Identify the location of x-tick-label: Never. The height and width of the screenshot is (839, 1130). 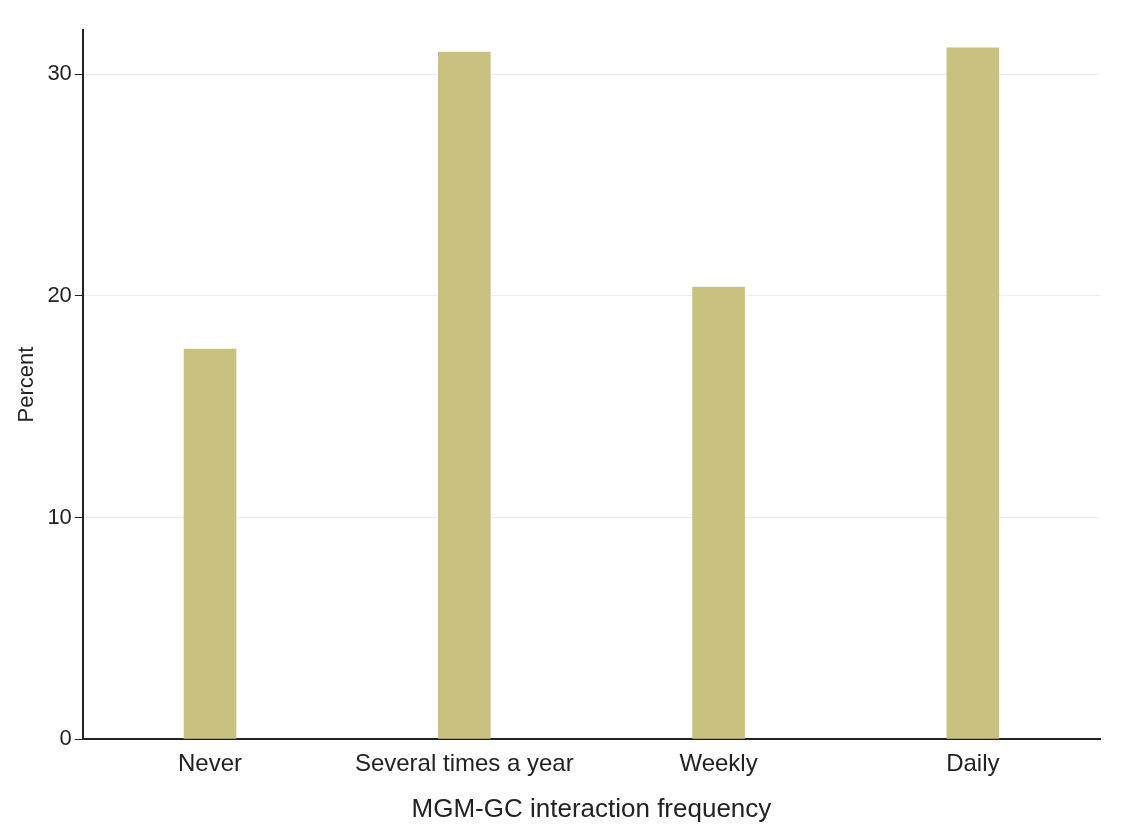
(210, 763).